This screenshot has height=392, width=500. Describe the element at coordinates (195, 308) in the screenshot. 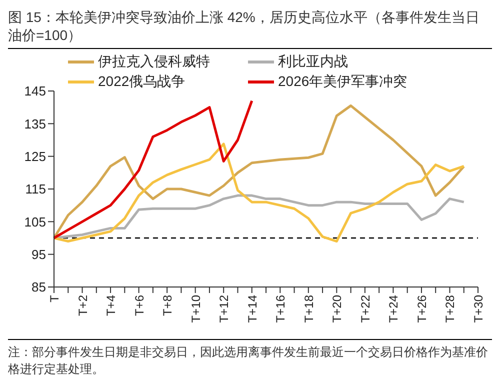

I see `x-tick-label: T+10` at that location.